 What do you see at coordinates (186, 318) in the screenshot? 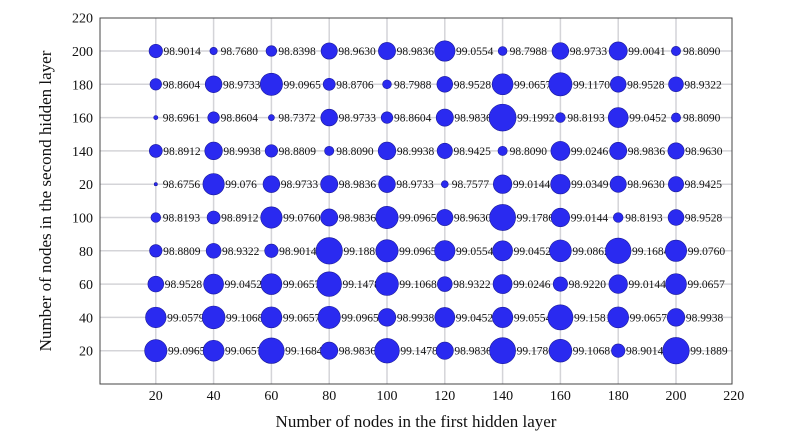
I see `bubble-value-label: 99.0579` at bounding box center [186, 318].